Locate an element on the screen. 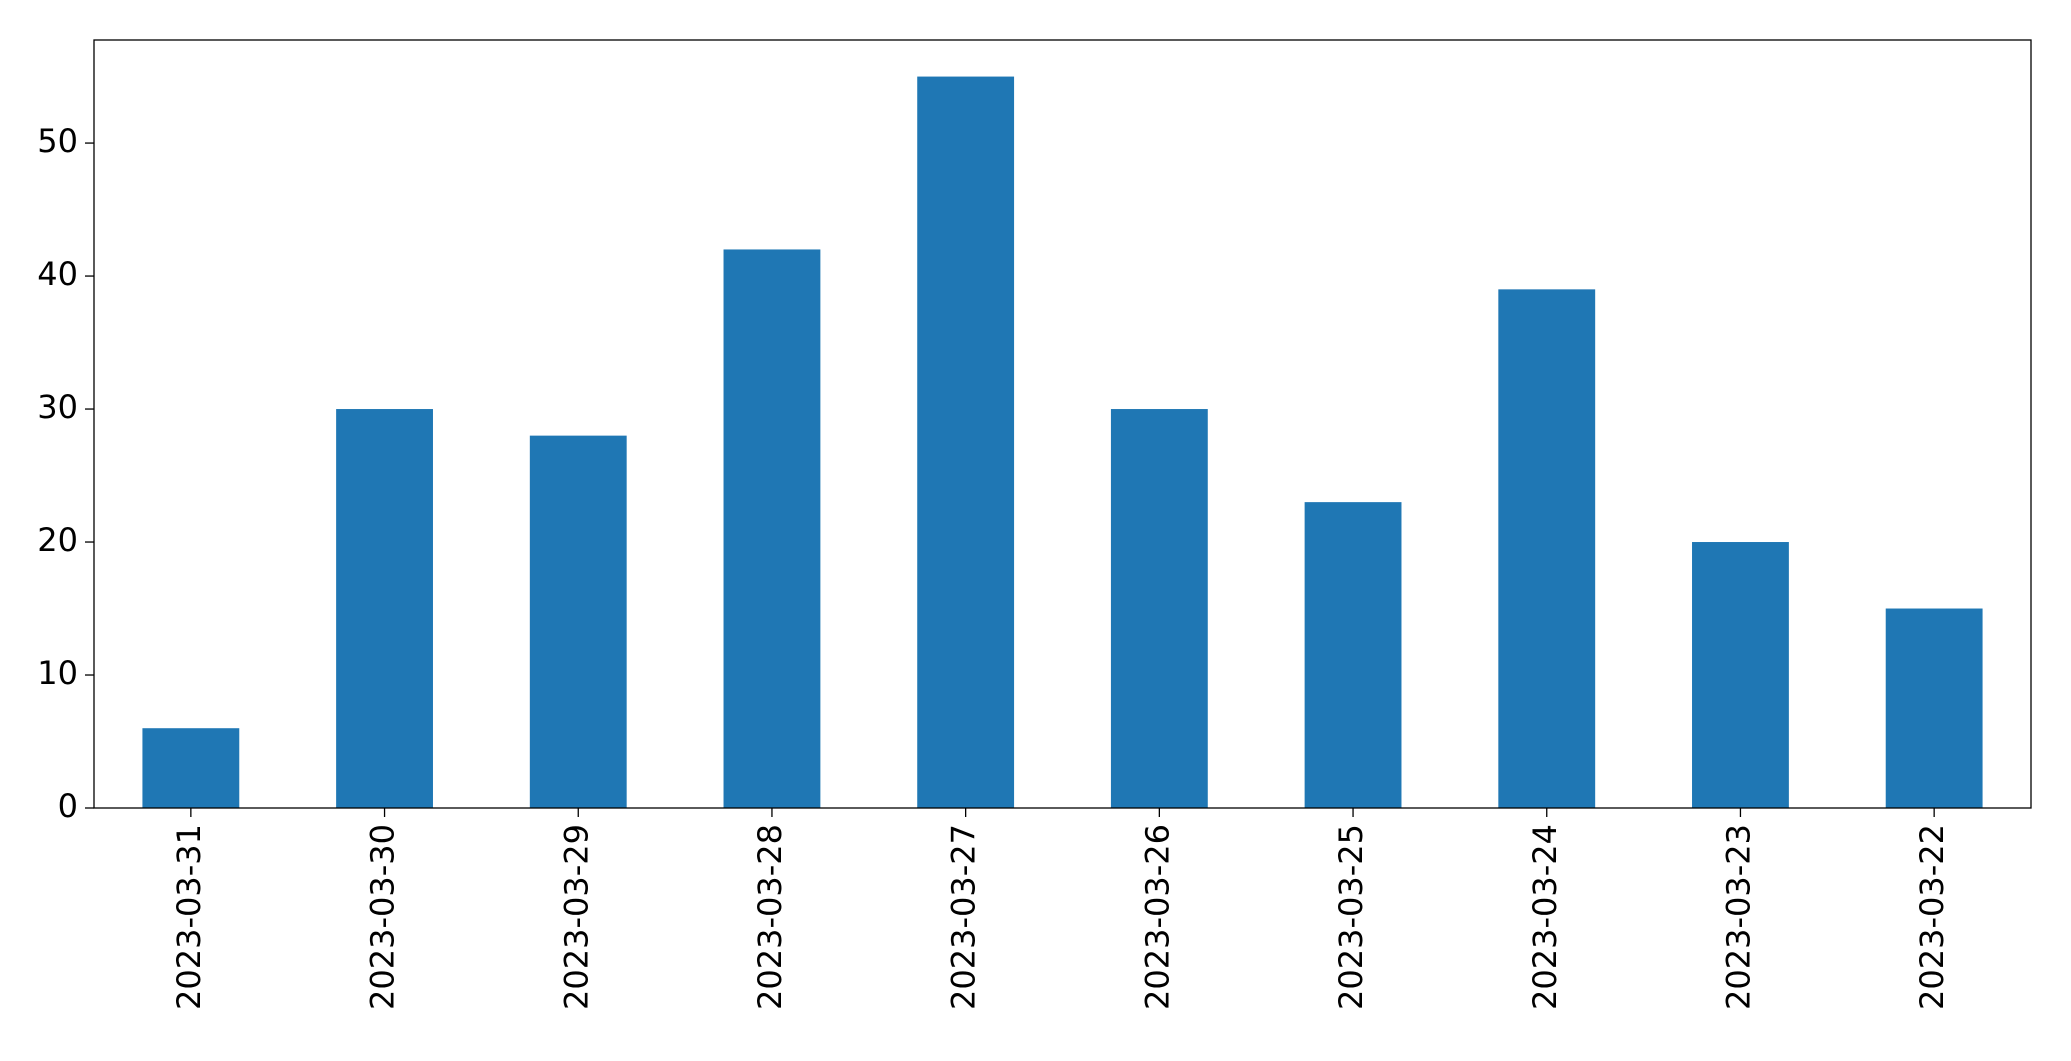 This screenshot has width=2071, height=1061. x-tick-label: 2023-03-30 is located at coordinates (383, 917).